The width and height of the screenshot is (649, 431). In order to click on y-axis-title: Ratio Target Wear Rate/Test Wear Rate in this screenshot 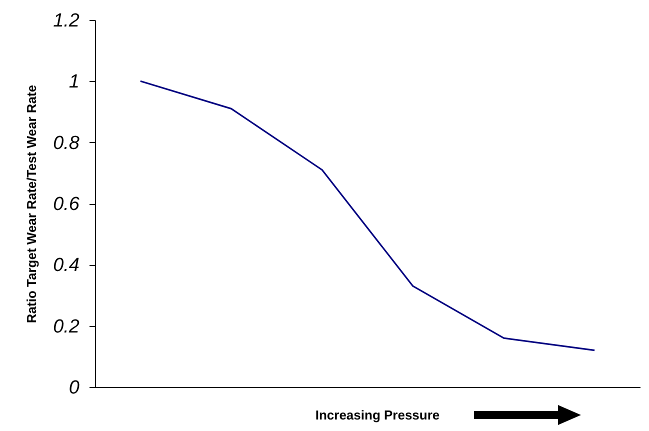, I will do `click(32, 204)`.